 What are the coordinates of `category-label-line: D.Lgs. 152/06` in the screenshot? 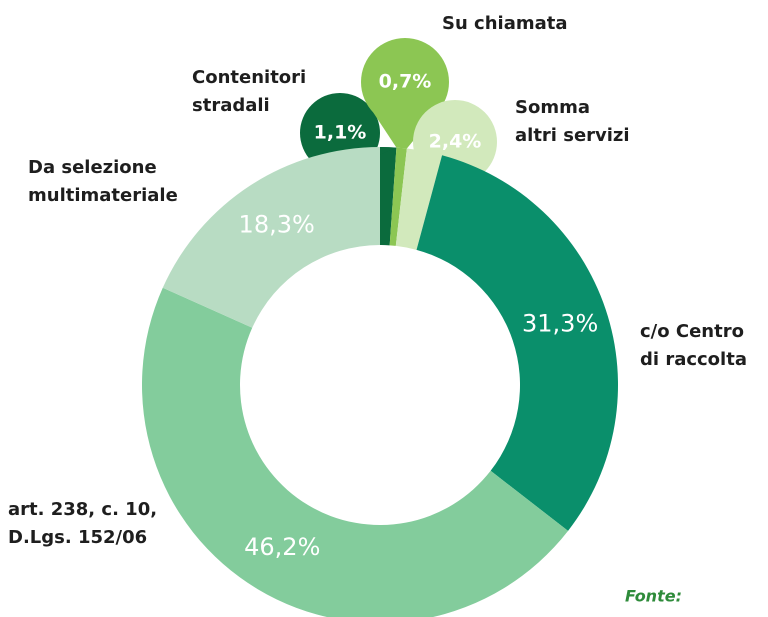 It's located at (77, 537).